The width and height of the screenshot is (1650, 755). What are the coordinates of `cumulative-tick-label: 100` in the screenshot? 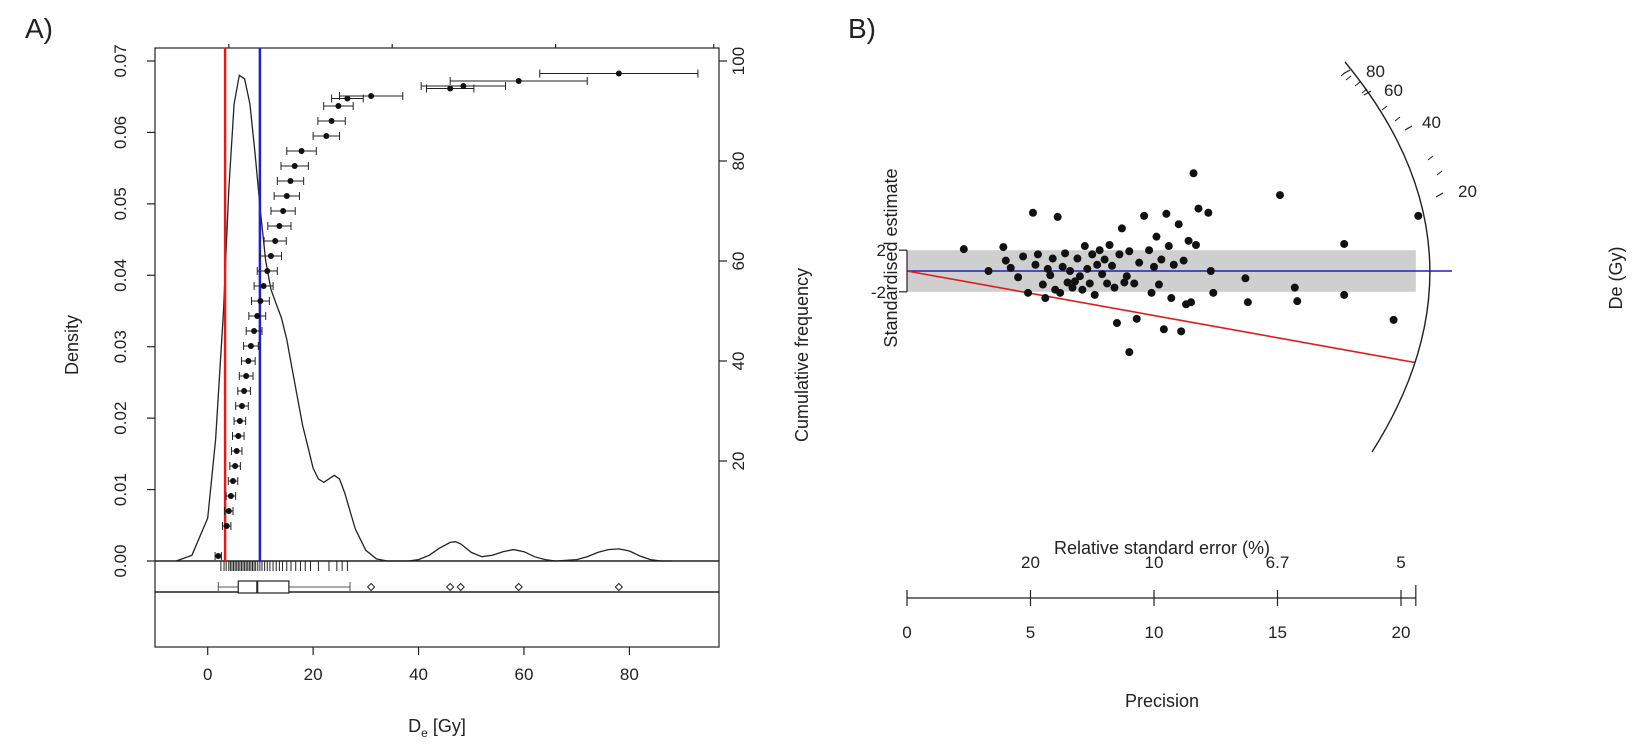 It's located at (738, 61).